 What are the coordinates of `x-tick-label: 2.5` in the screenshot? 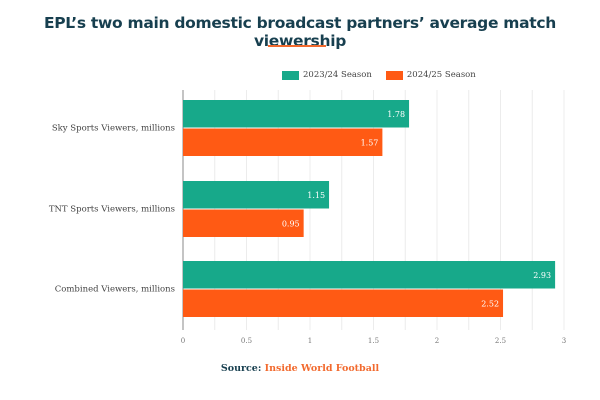 It's located at (500, 341).